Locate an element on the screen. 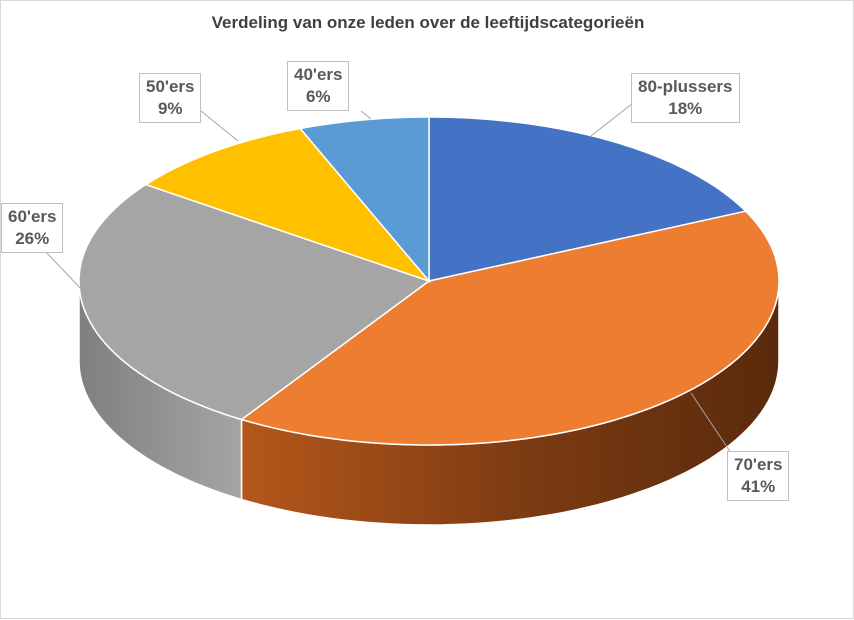 Image resolution: width=854 pixels, height=620 pixels. data-label-70ers: 70'ers 41% is located at coordinates (758, 476).